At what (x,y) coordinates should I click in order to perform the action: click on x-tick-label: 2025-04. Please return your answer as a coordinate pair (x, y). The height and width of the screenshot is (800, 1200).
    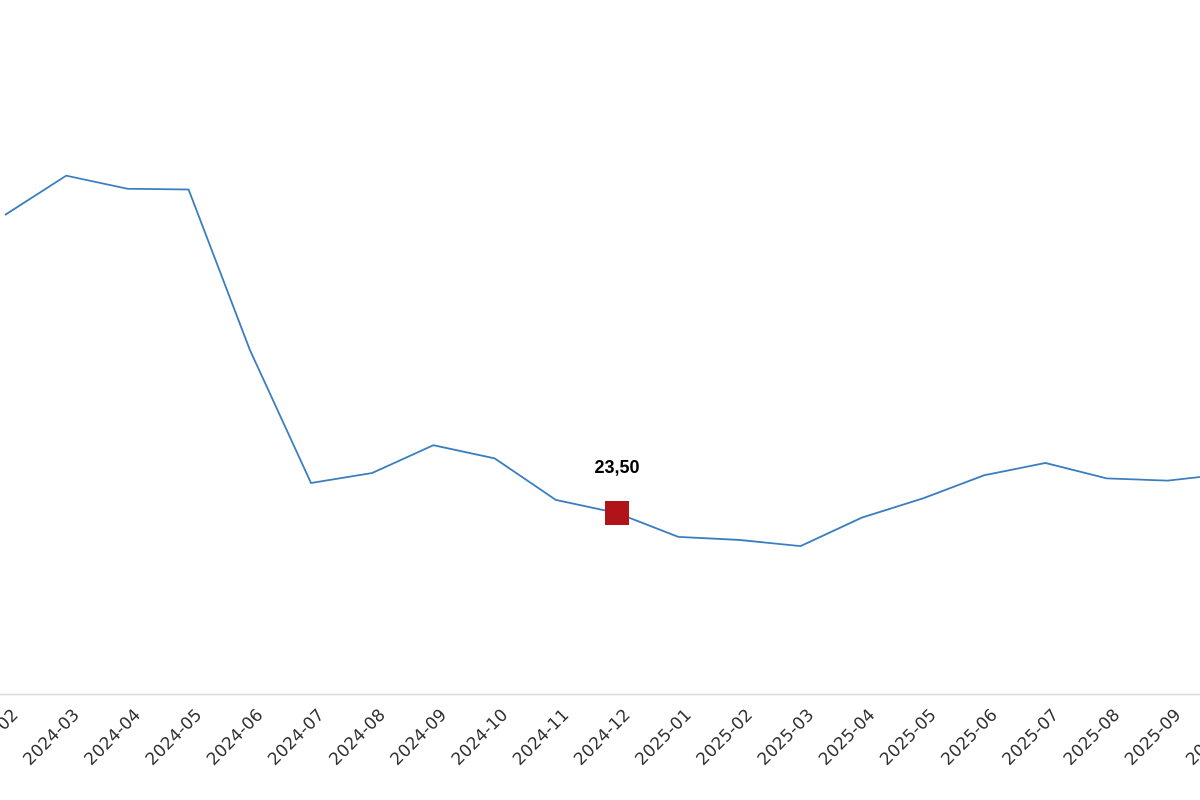
    Looking at the image, I should click on (847, 737).